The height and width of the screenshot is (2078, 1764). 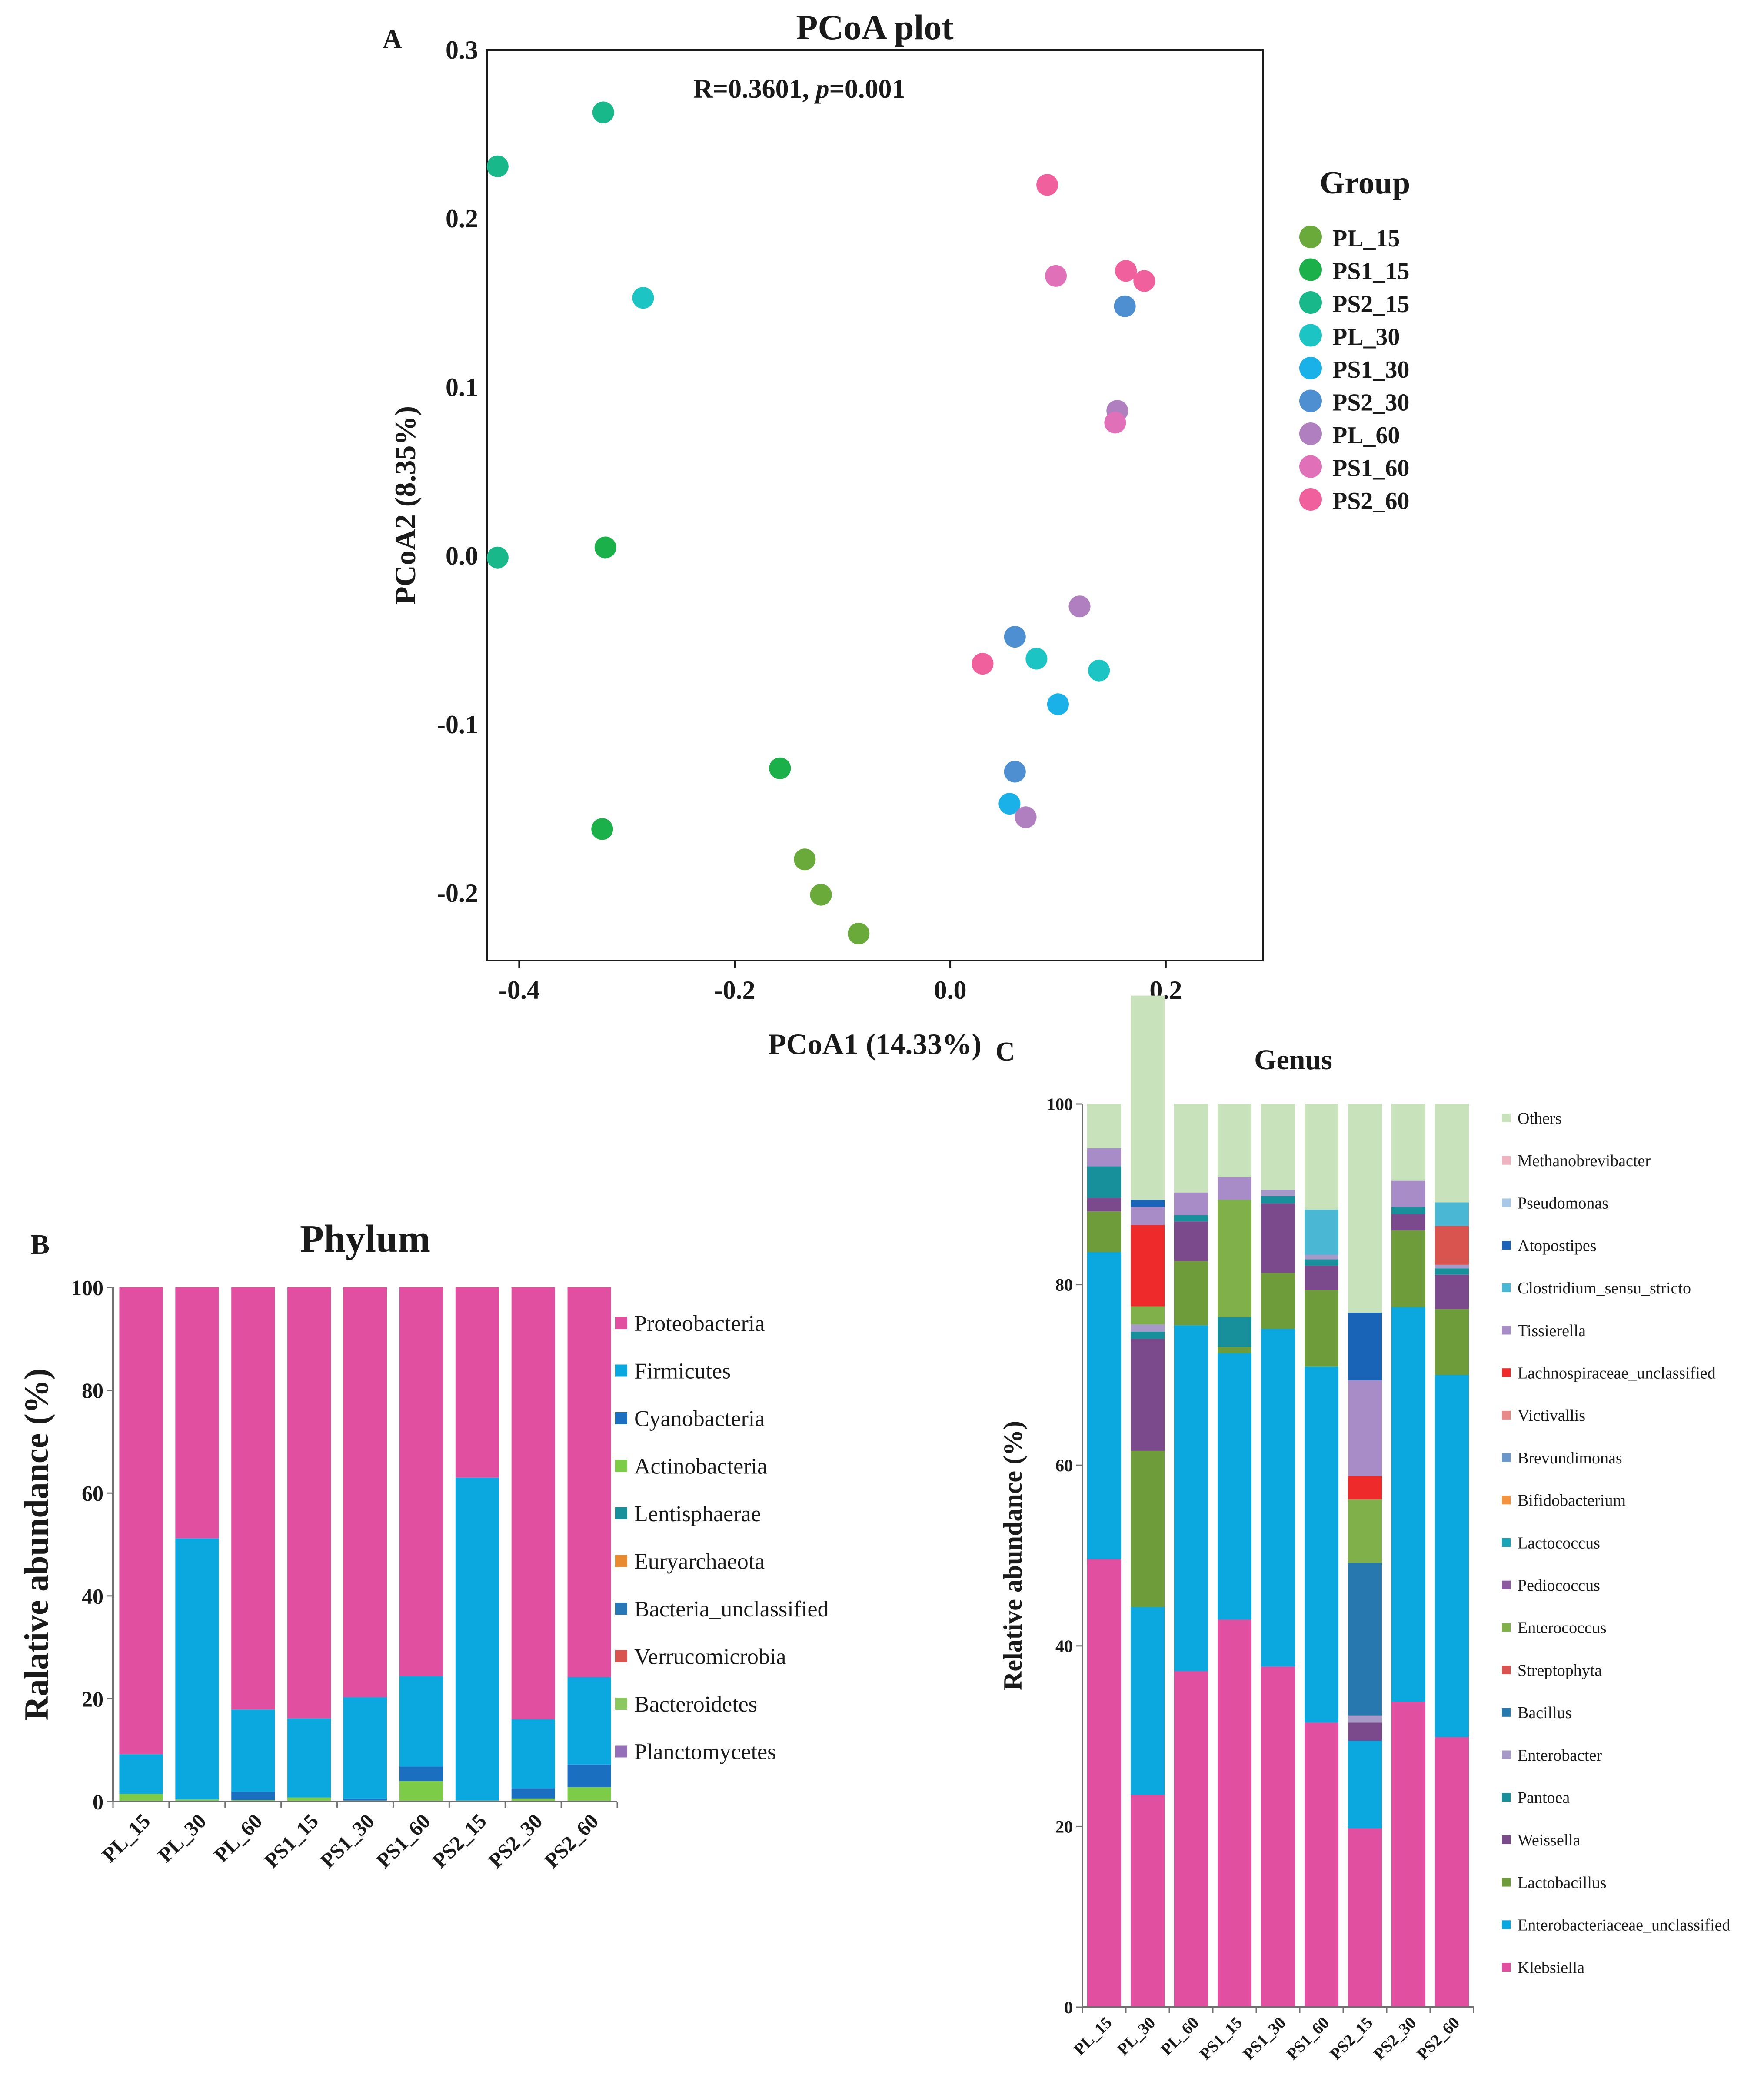 I want to click on legend-swatch-cyanobacteria, so click(x=621, y=1418).